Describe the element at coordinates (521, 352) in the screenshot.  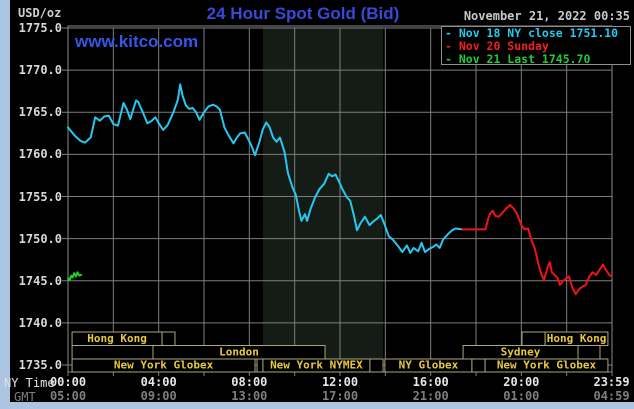
I see `session-label: Sydney` at that location.